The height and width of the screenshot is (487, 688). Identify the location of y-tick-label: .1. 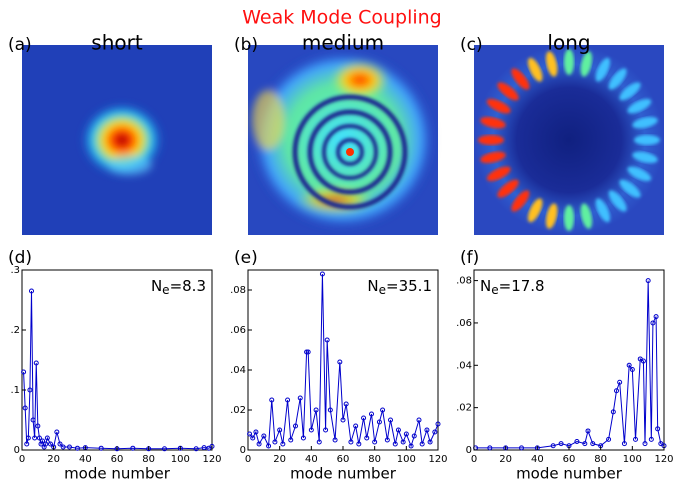
(15, 390).